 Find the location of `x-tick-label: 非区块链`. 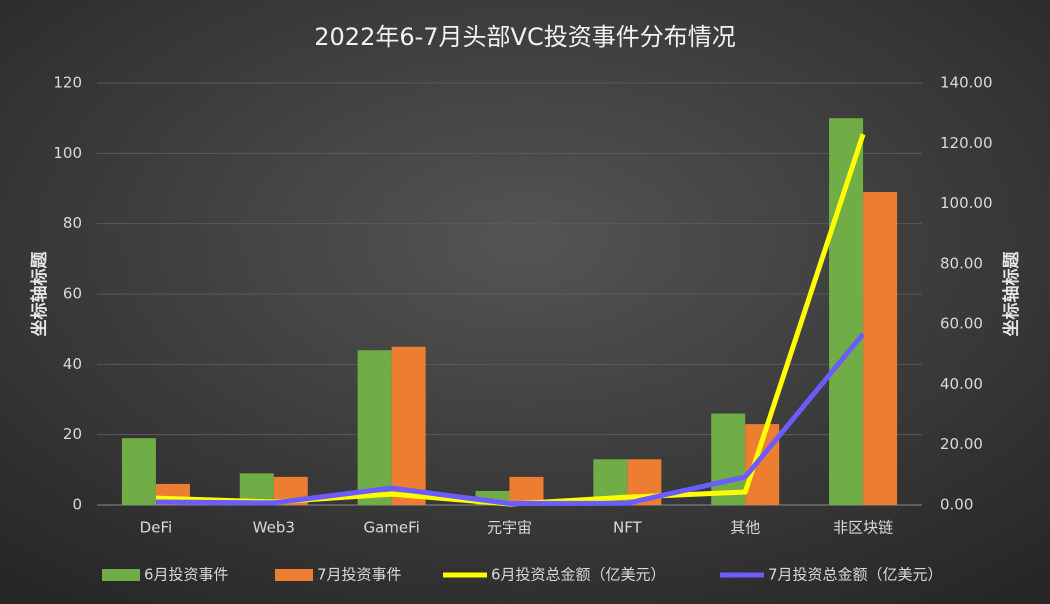

x-tick-label: 非区块链 is located at coordinates (863, 528).